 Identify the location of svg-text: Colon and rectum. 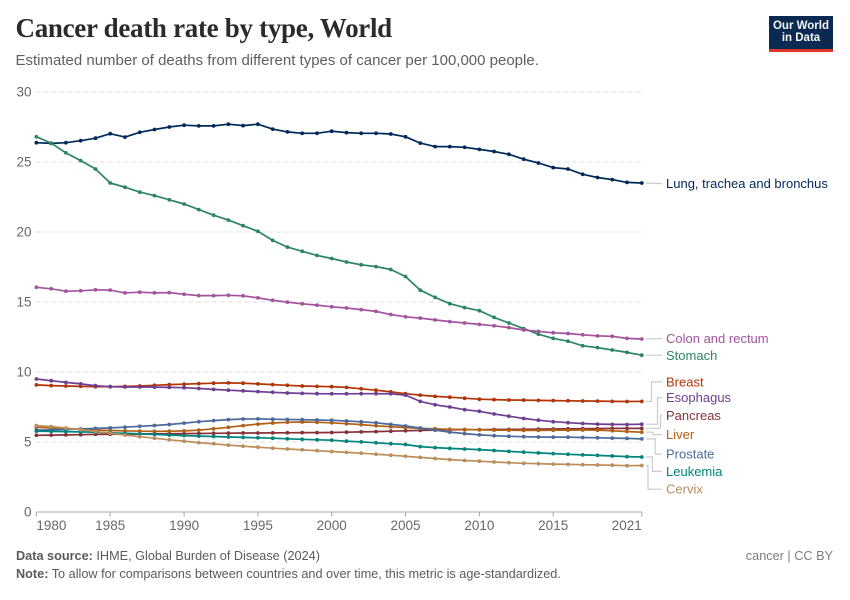
(717, 338).